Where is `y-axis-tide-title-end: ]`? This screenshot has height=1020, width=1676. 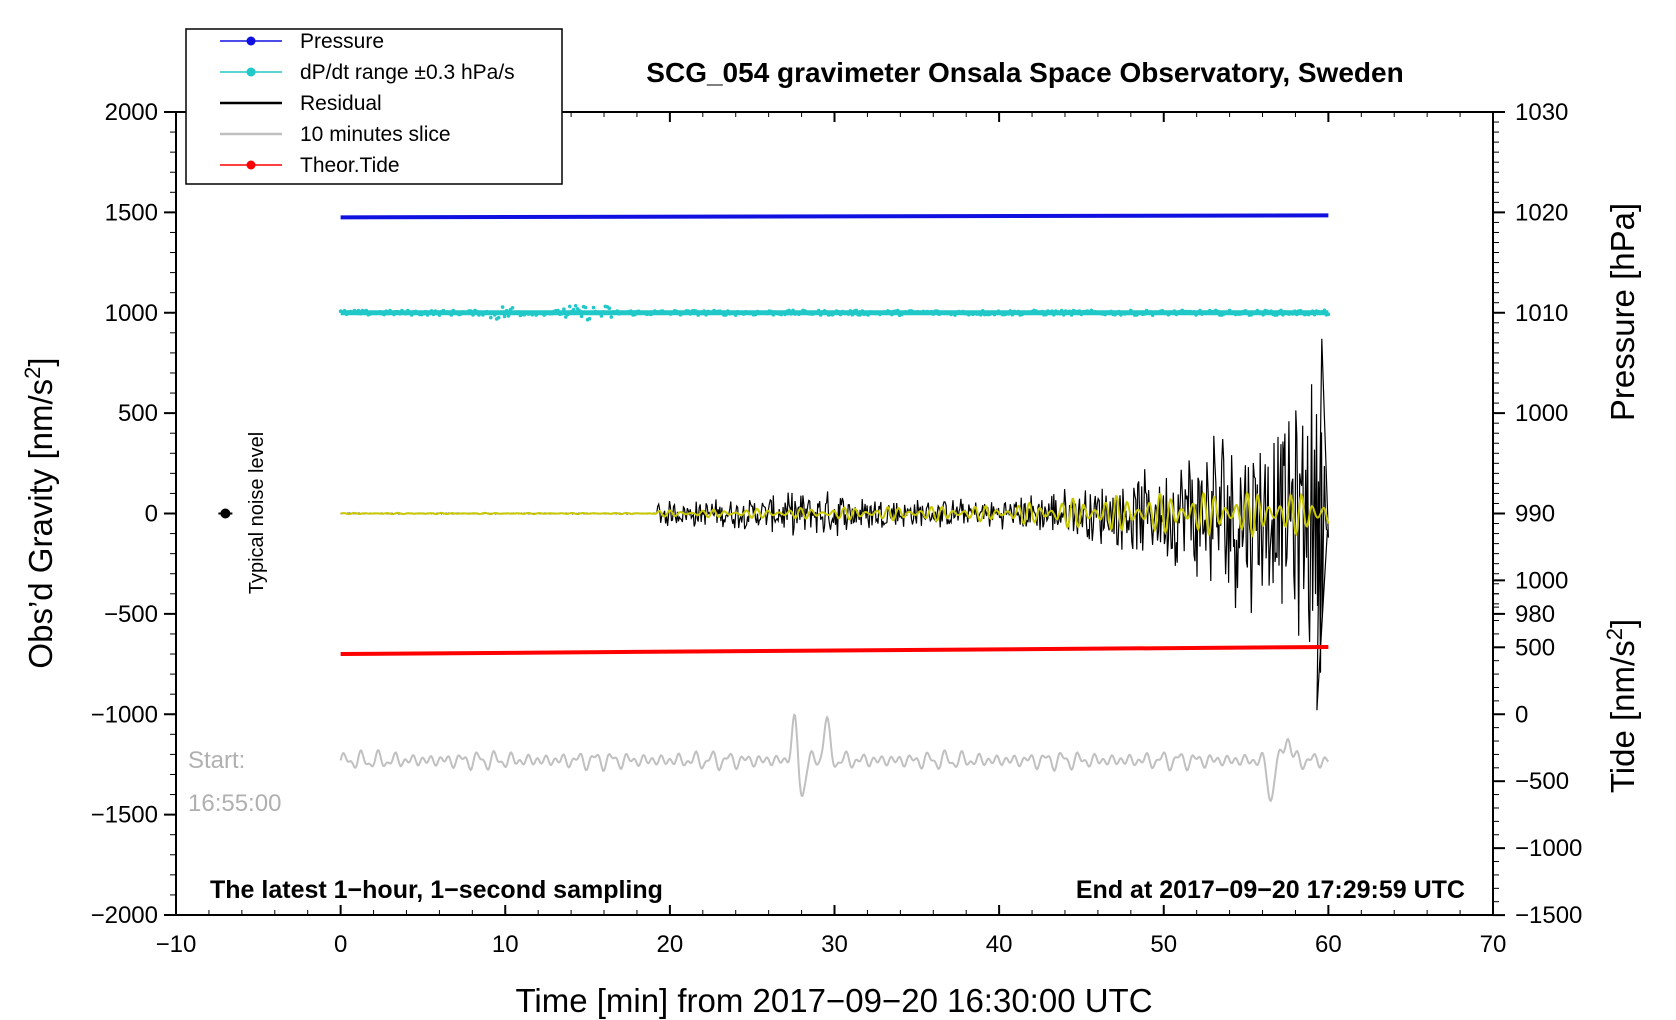 y-axis-tide-title-end: ] is located at coordinates (1622, 623).